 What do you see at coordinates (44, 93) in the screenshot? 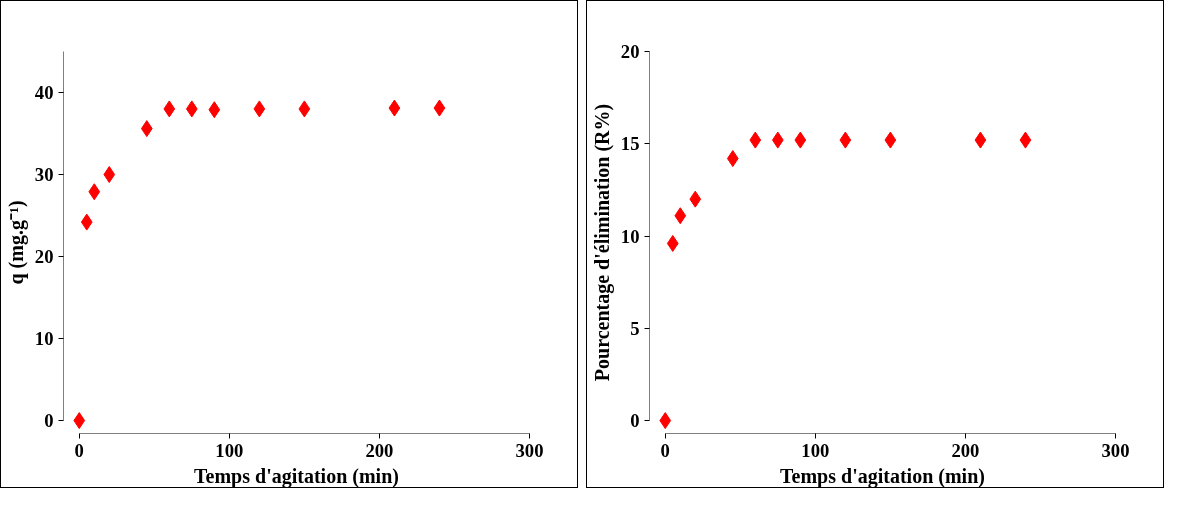
I see `y-tick-label: 40` at bounding box center [44, 93].